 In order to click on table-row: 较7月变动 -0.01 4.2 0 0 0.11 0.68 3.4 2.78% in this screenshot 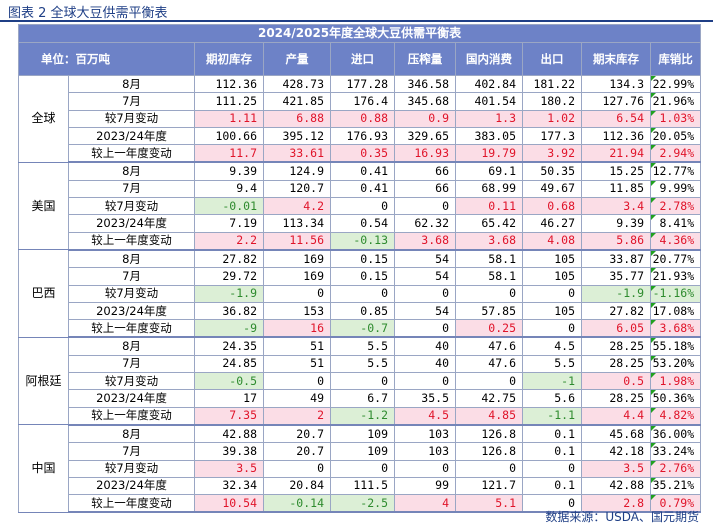, I will do `click(360, 206)`.